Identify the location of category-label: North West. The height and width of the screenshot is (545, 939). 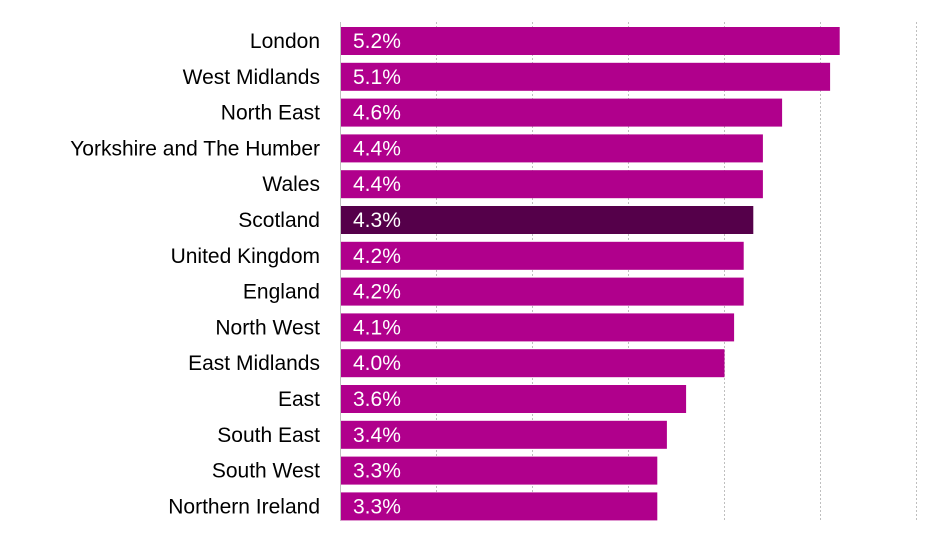
(267, 327).